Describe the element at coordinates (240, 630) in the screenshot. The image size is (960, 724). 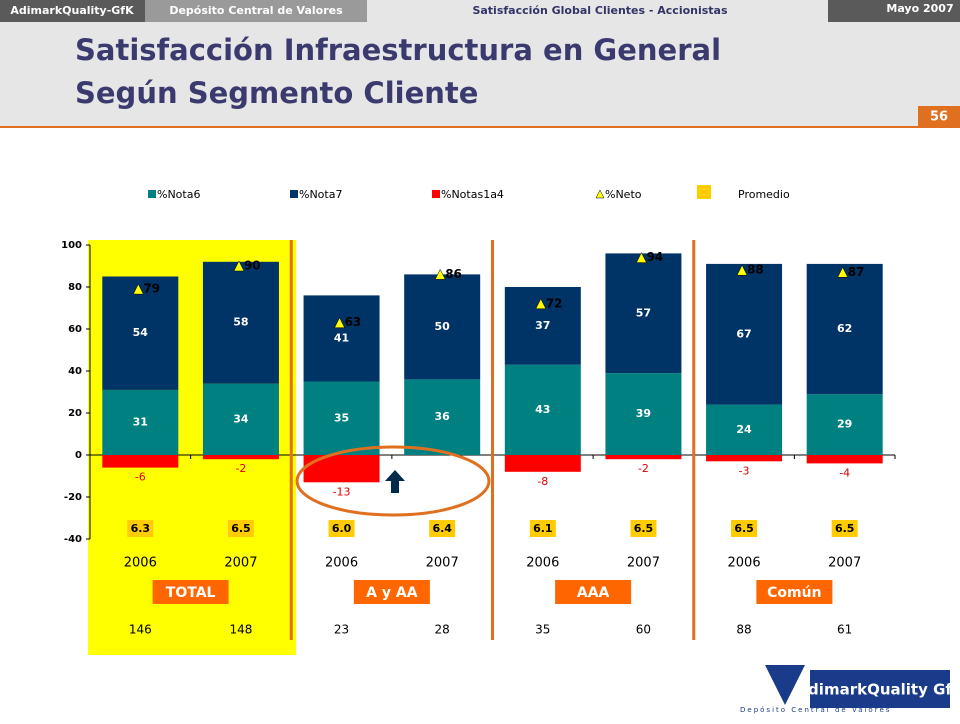
I see `count-label: 148` at that location.